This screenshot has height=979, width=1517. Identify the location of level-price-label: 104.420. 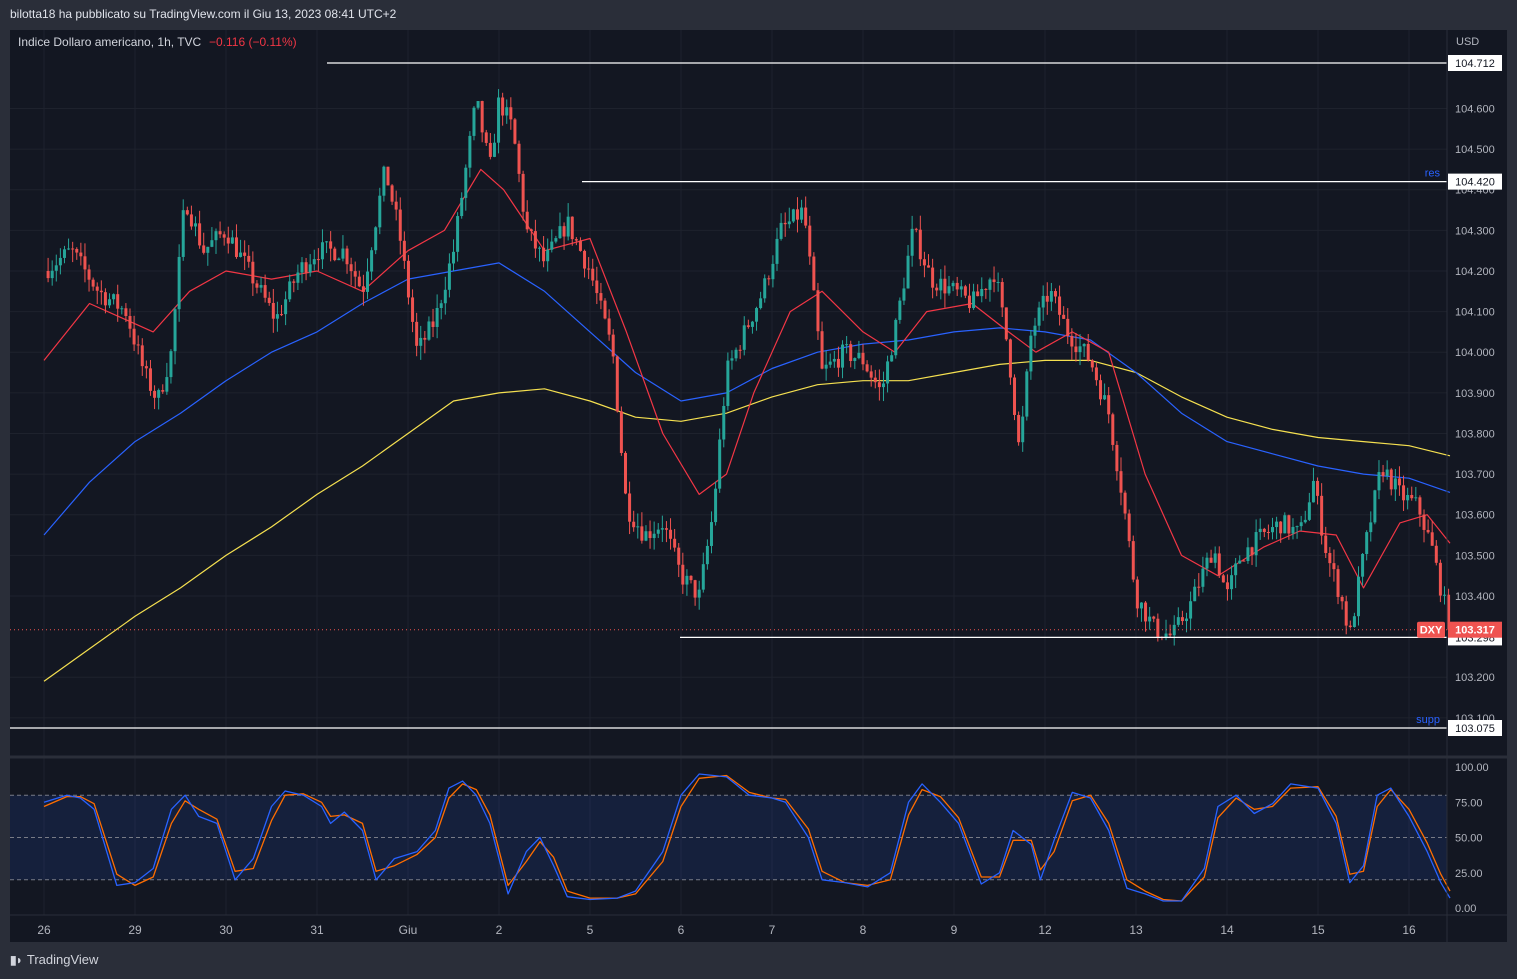
(1475, 183).